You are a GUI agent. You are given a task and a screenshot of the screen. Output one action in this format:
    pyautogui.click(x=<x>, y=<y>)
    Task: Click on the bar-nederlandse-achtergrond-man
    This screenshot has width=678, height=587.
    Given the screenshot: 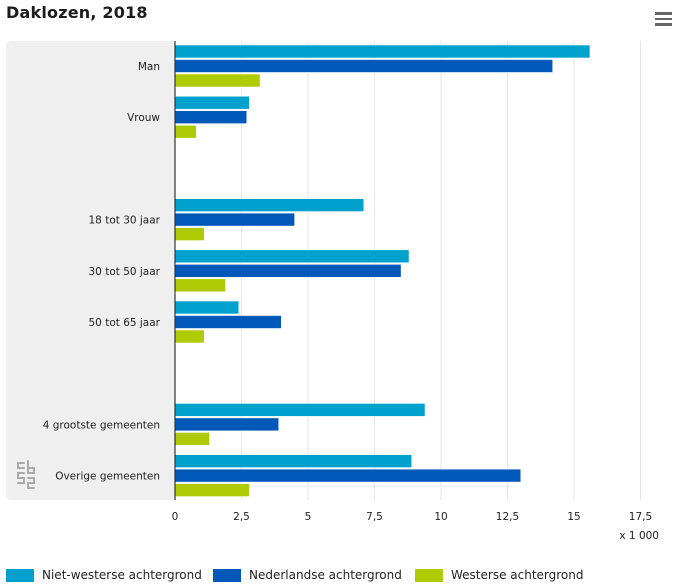 What is the action you would take?
    pyautogui.click(x=364, y=66)
    